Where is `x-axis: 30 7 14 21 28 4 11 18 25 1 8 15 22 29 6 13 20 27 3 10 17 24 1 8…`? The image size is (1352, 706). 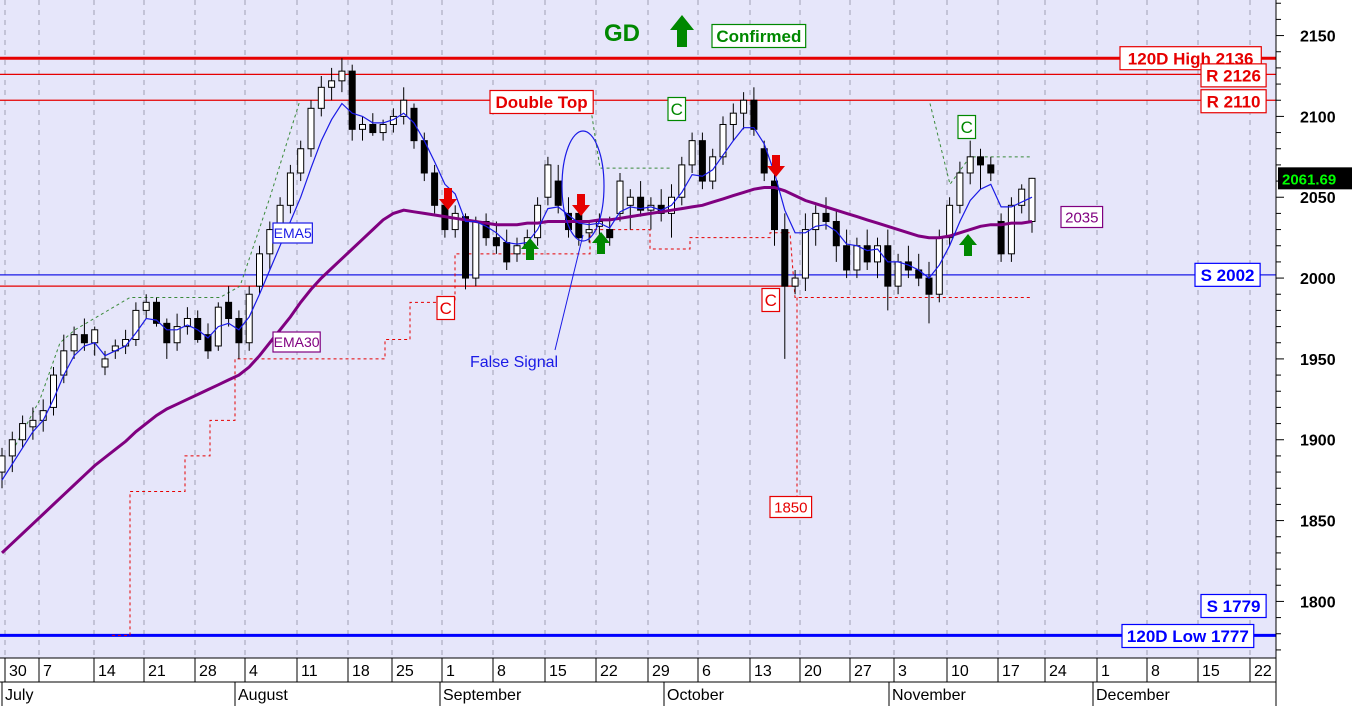
x-axis: 30 7 14 21 28 4 11 18 25 1 8 15 22 29 6 13 20 27 3 10 17 24 1 8… is located at coordinates (638, 682).